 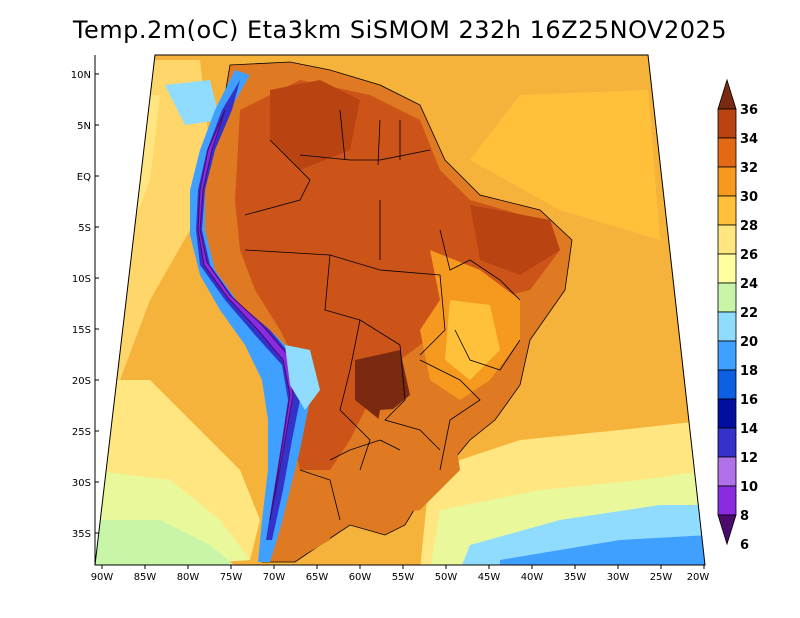 What do you see at coordinates (85, 305) in the screenshot?
I see `lat-axis: 10N 5N EQ 5S 10S 15S 20S 25S 30S 35S` at bounding box center [85, 305].